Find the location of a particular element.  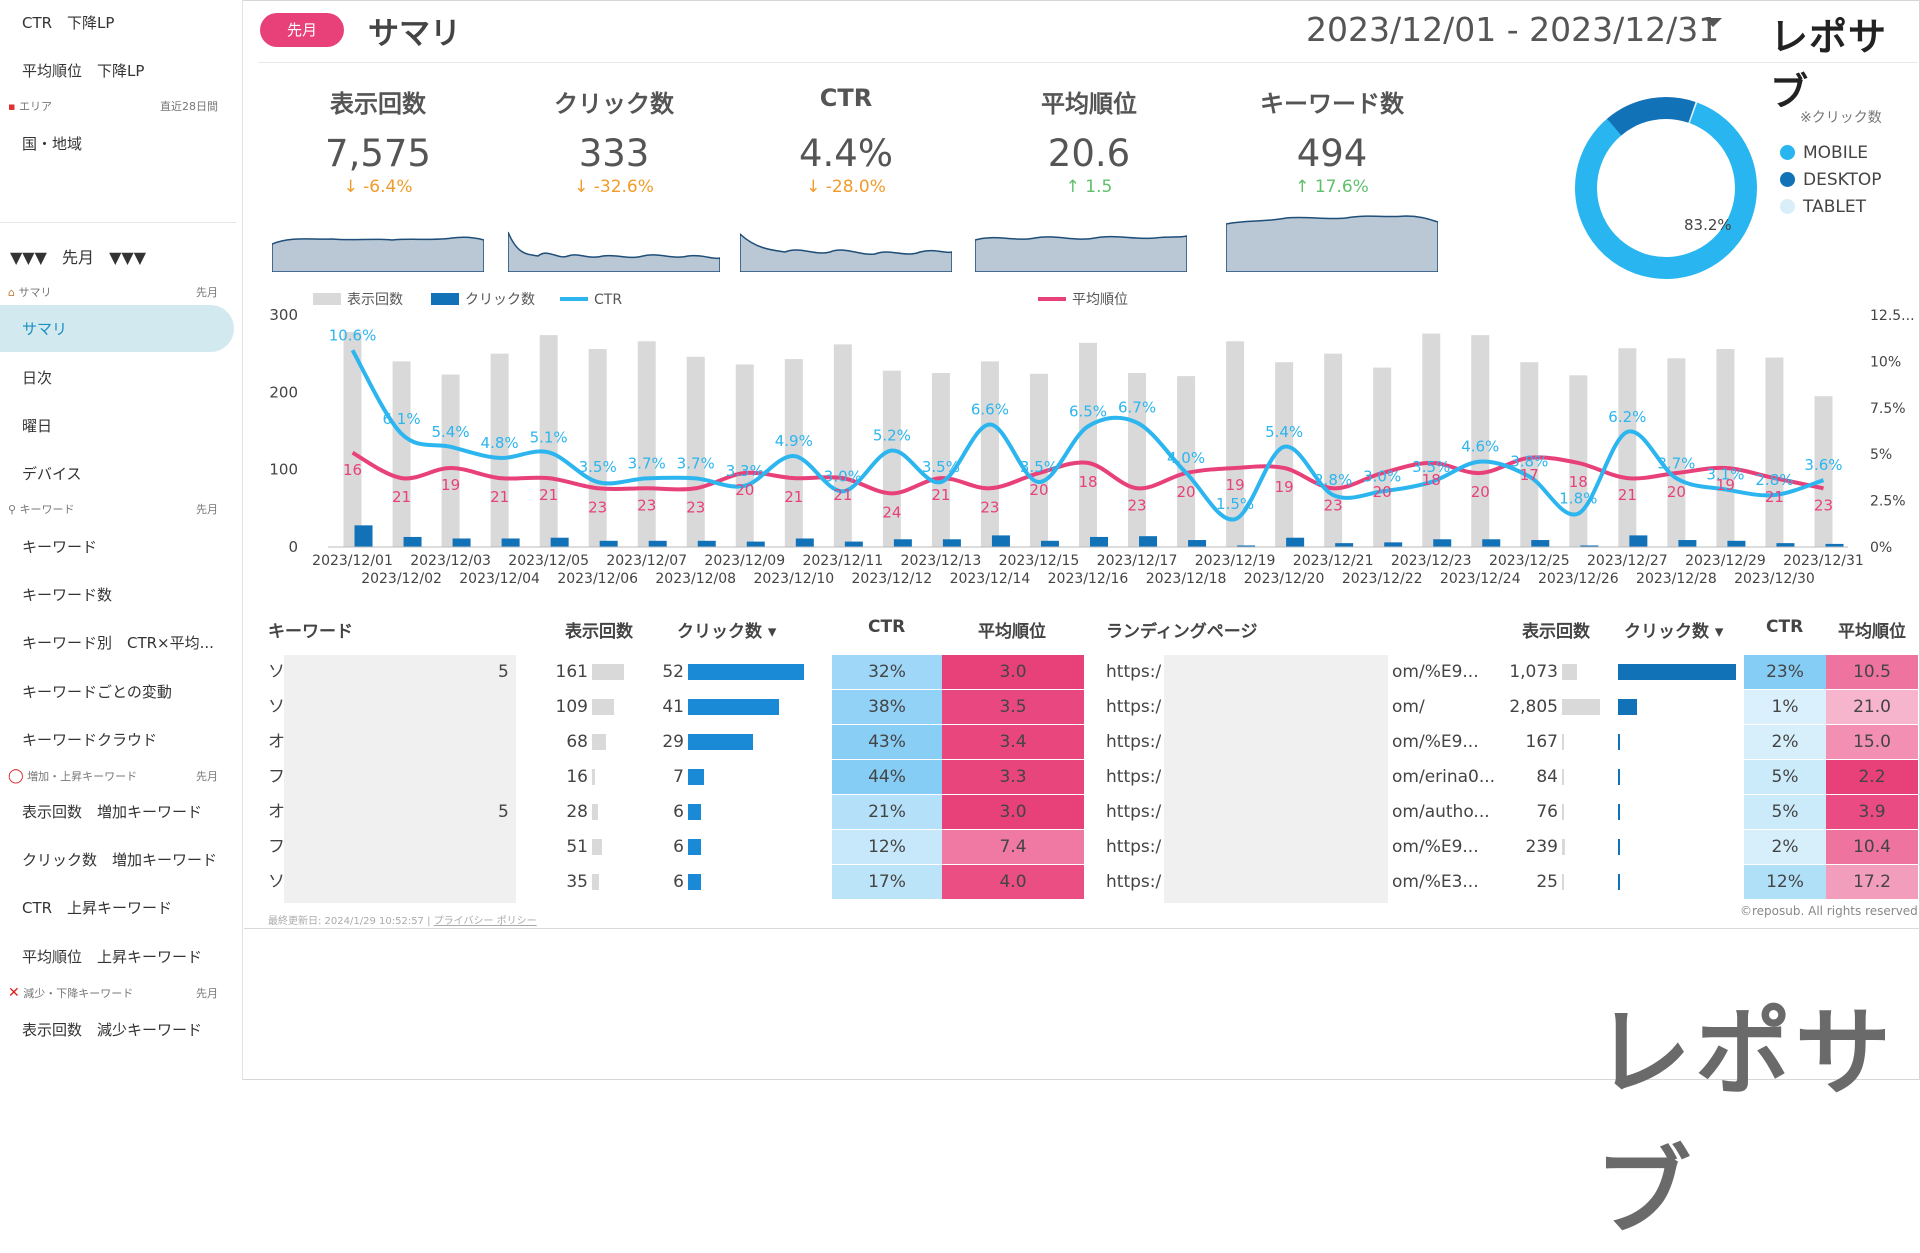

table-row: ソ 5 161 52 32% 3.0 is located at coordinates (676, 672).